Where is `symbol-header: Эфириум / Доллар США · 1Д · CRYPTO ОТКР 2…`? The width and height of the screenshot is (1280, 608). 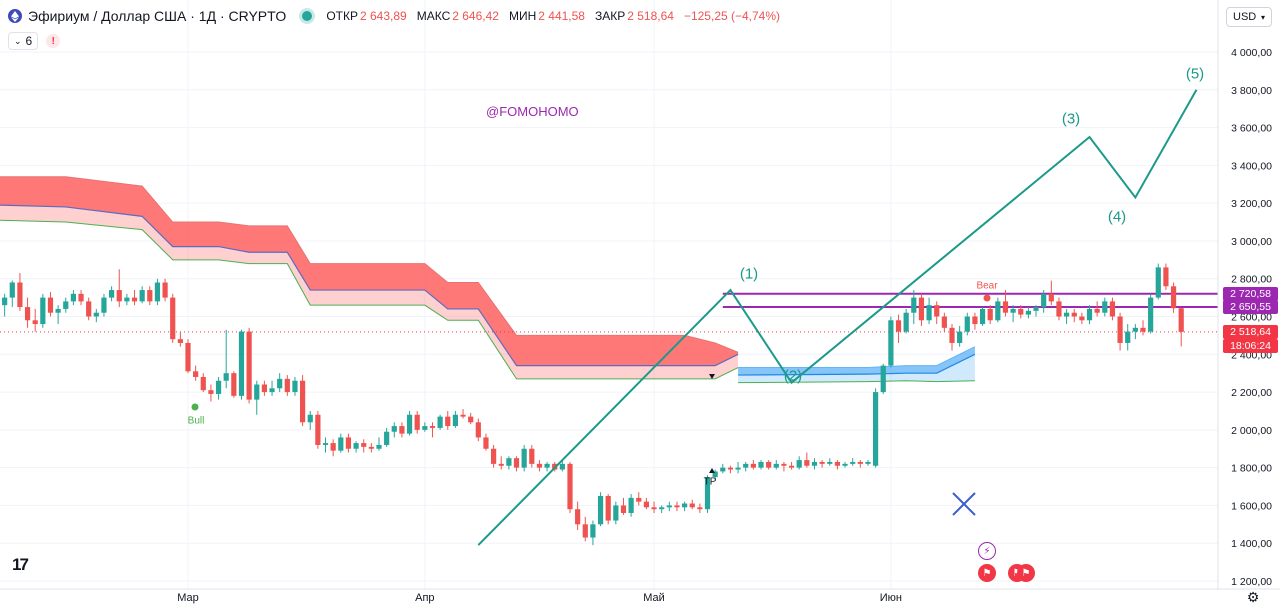
symbol-header: Эфириум / Доллар США · 1Д · CRYPTO ОТКР 2… is located at coordinates (394, 16).